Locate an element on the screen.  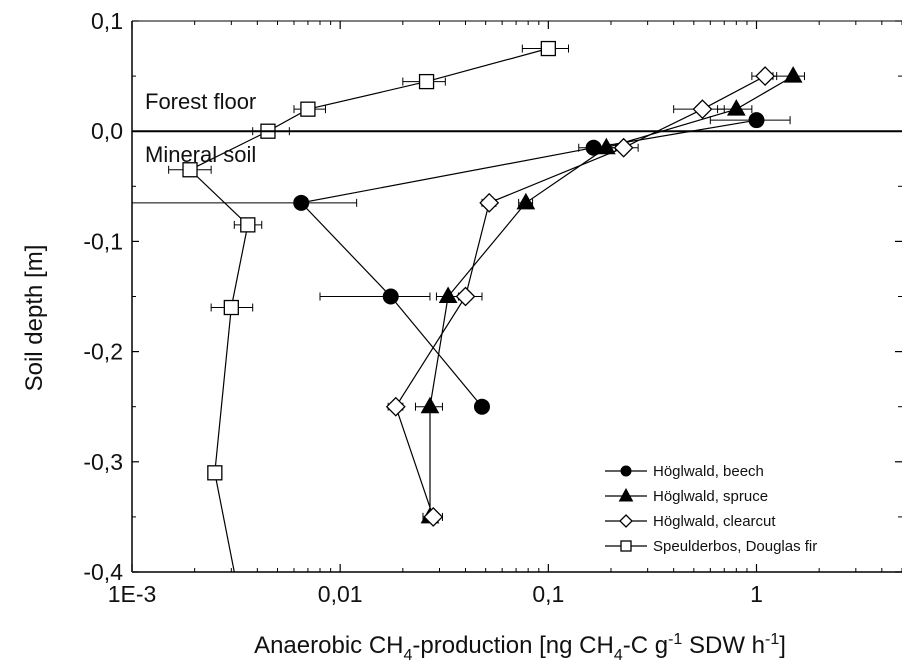
x-tick-label: 1E-3 is located at coordinates (132, 594).